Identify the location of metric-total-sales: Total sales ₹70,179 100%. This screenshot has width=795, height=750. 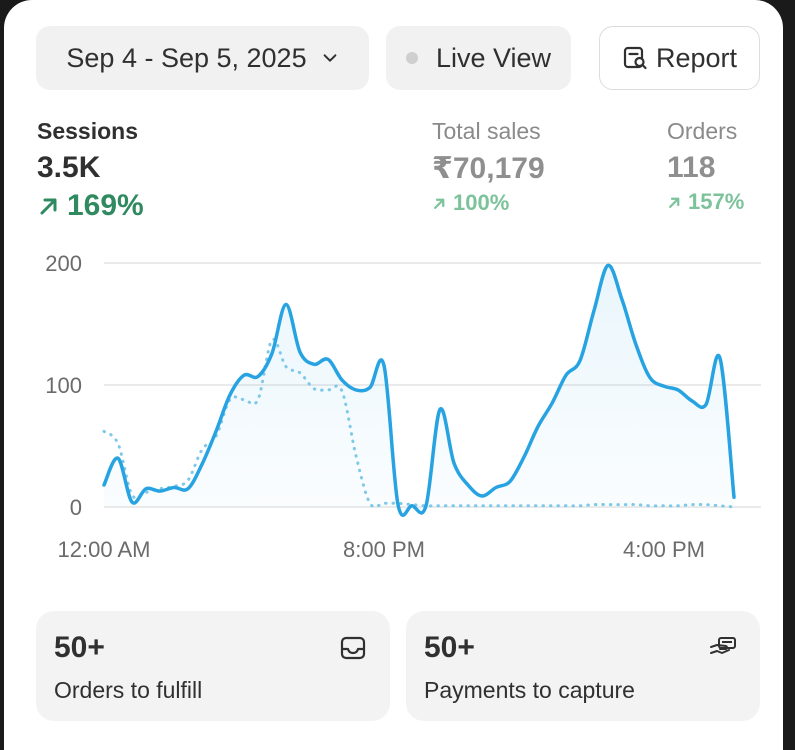
(488, 167).